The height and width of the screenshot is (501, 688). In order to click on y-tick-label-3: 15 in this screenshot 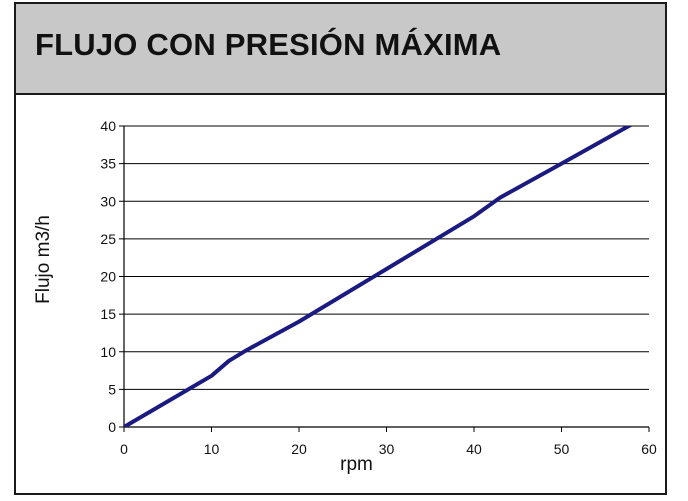, I will do `click(108, 314)`.